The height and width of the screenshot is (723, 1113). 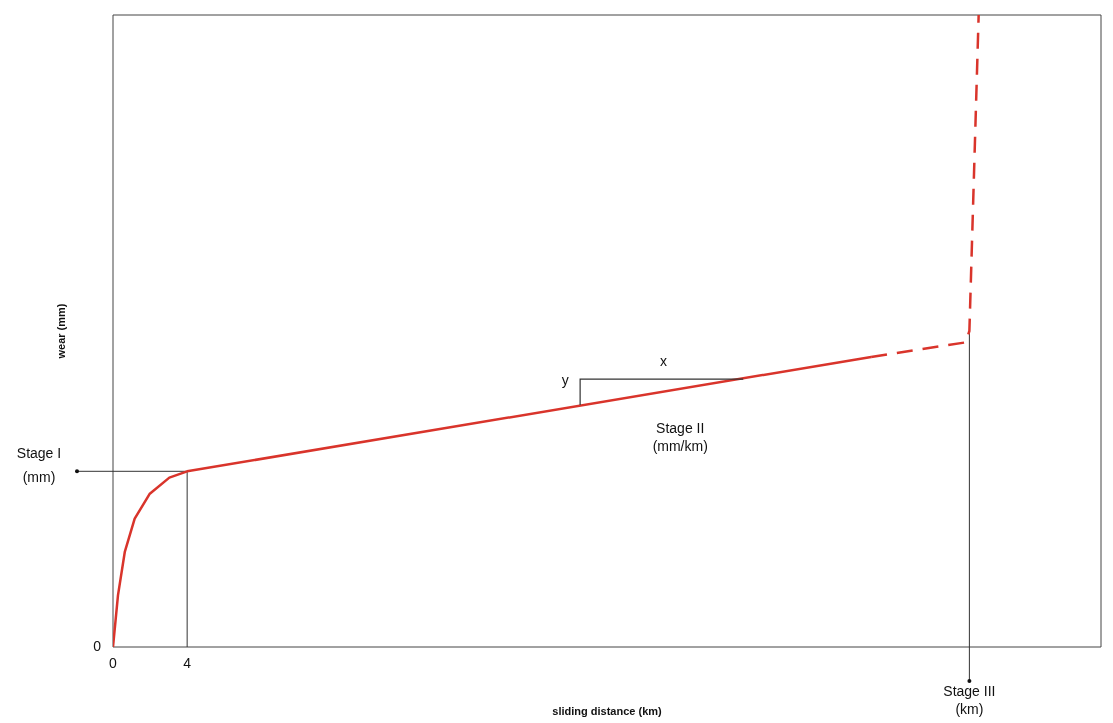 I want to click on ref-line-label: Stage III (km), so click(x=969, y=699).